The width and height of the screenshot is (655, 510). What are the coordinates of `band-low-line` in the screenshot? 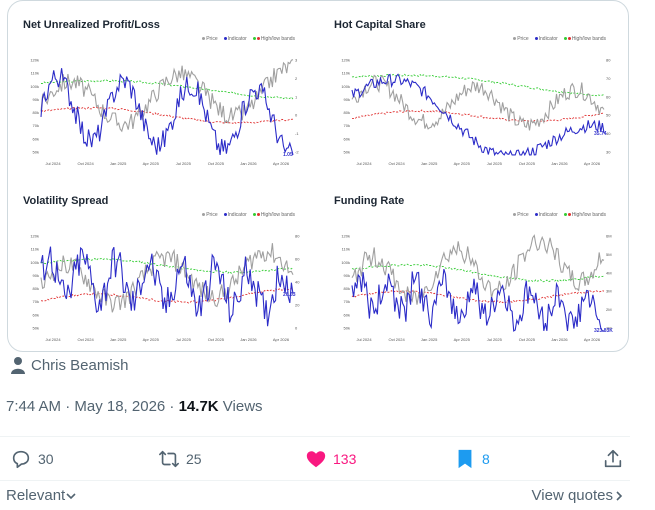 It's located at (167, 115).